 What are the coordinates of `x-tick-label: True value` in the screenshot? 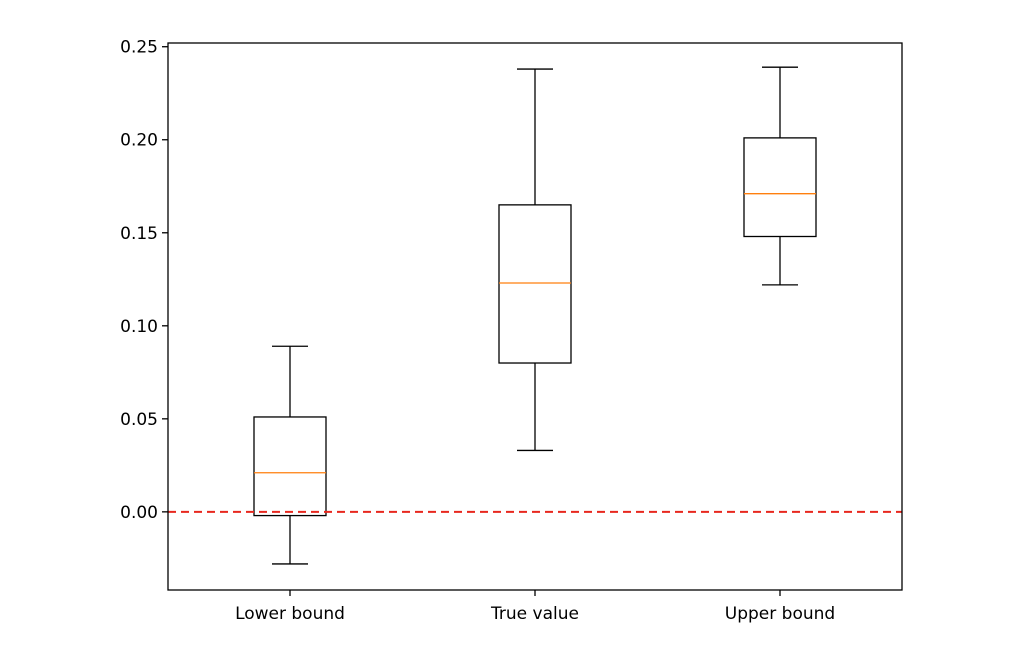 It's located at (534, 614).